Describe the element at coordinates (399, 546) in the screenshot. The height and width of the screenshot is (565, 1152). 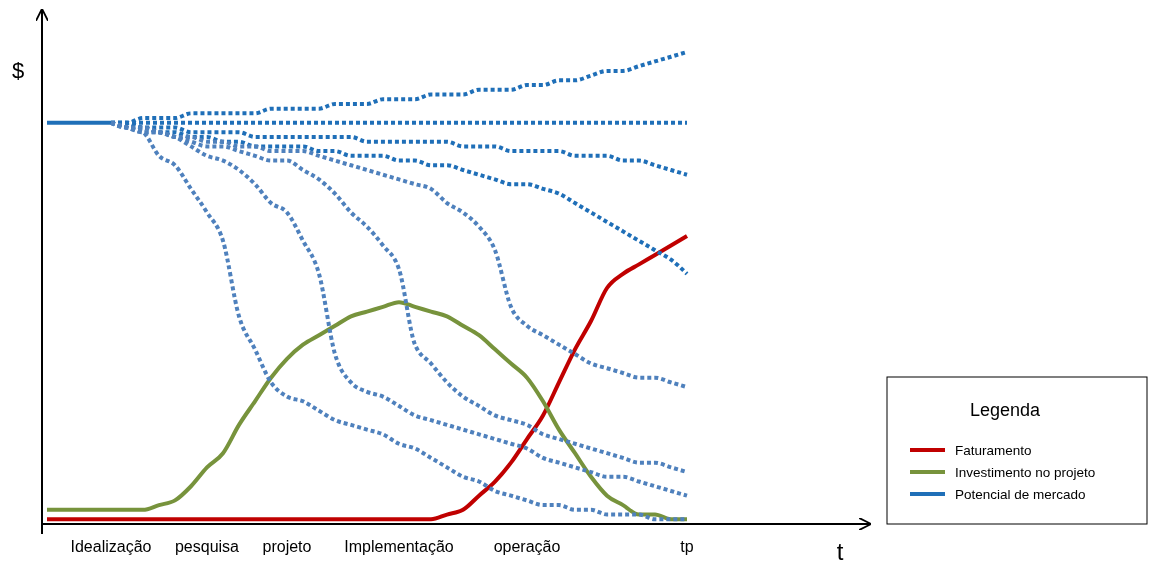
I see `x-tick-label: Implementação` at that location.